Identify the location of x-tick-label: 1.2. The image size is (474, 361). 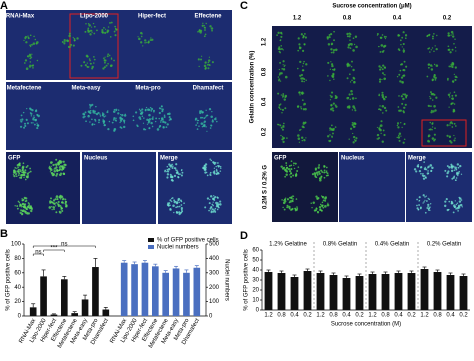
(320, 316).